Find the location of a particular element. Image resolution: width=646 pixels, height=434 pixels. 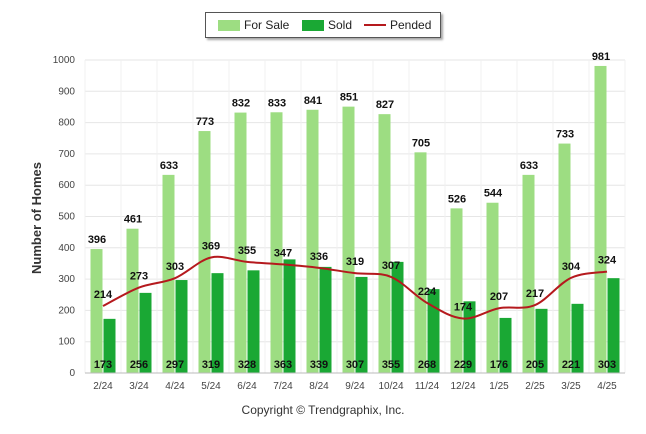

x-tick-label: 1/25 is located at coordinates (499, 386).